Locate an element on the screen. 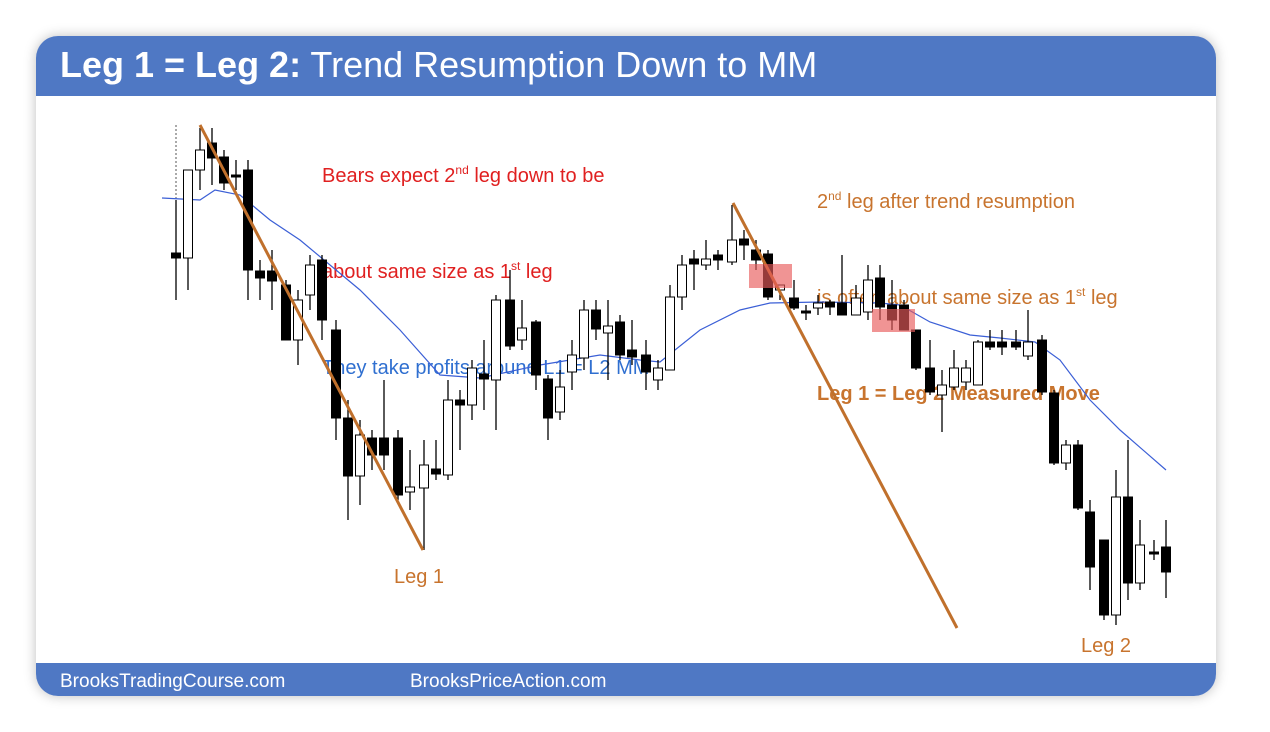  leg2-label: Leg 2 is located at coordinates (1106, 646).